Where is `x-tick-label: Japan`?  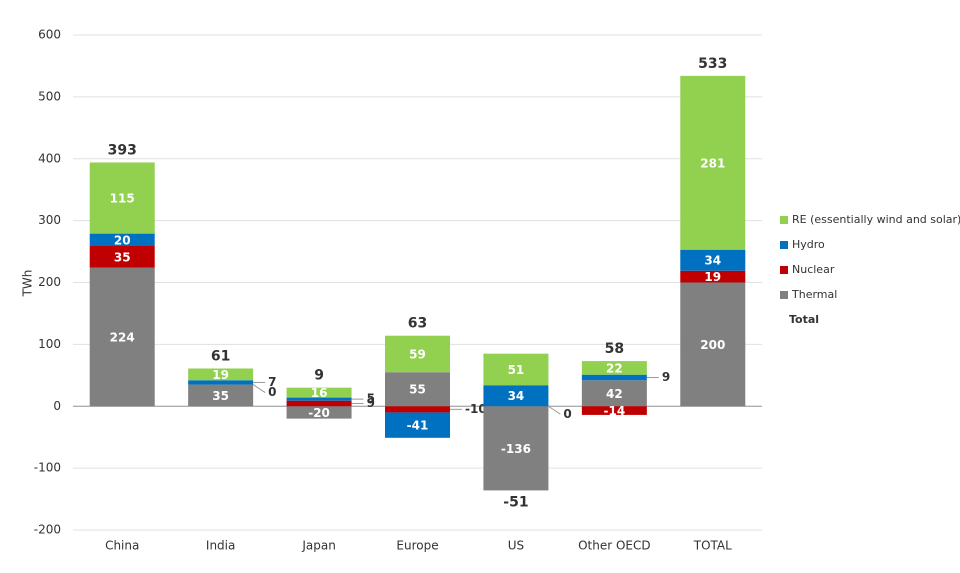 x-tick-label: Japan is located at coordinates (318, 546).